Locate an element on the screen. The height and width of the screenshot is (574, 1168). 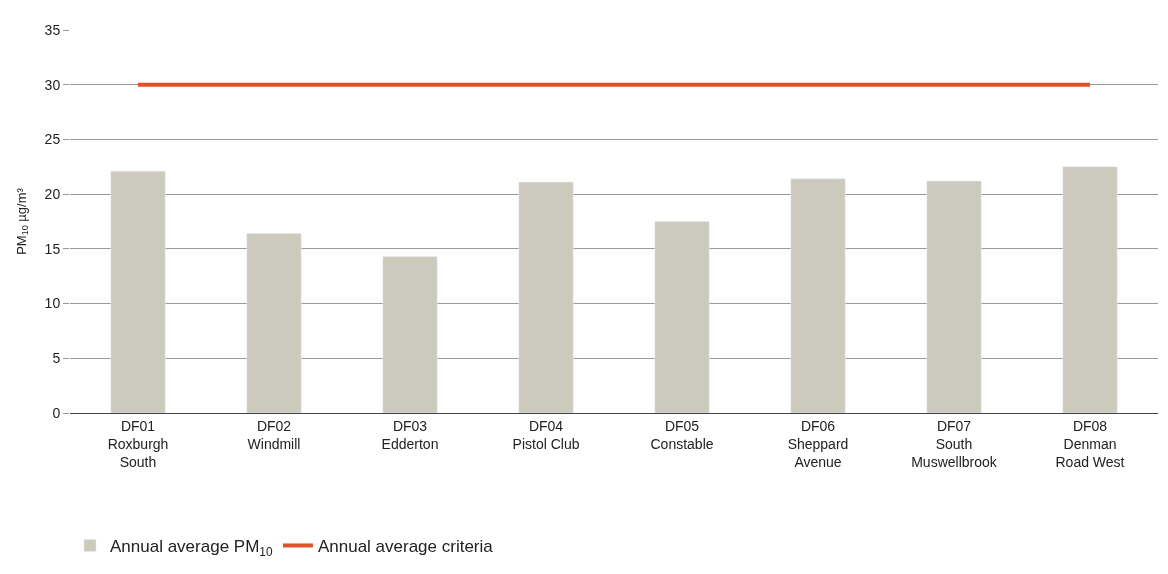
y-tick-label: 30 is located at coordinates (52, 84).